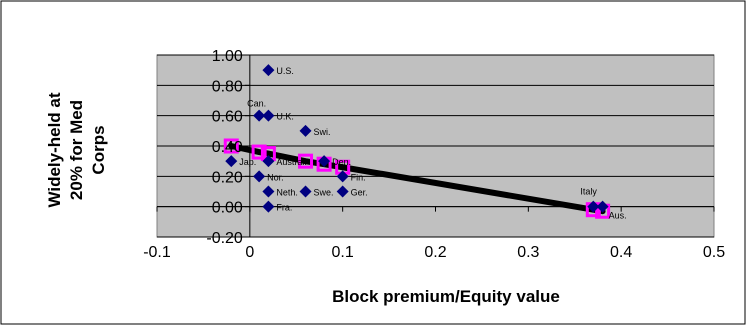  I want to click on fit-line, so click(417, 179).